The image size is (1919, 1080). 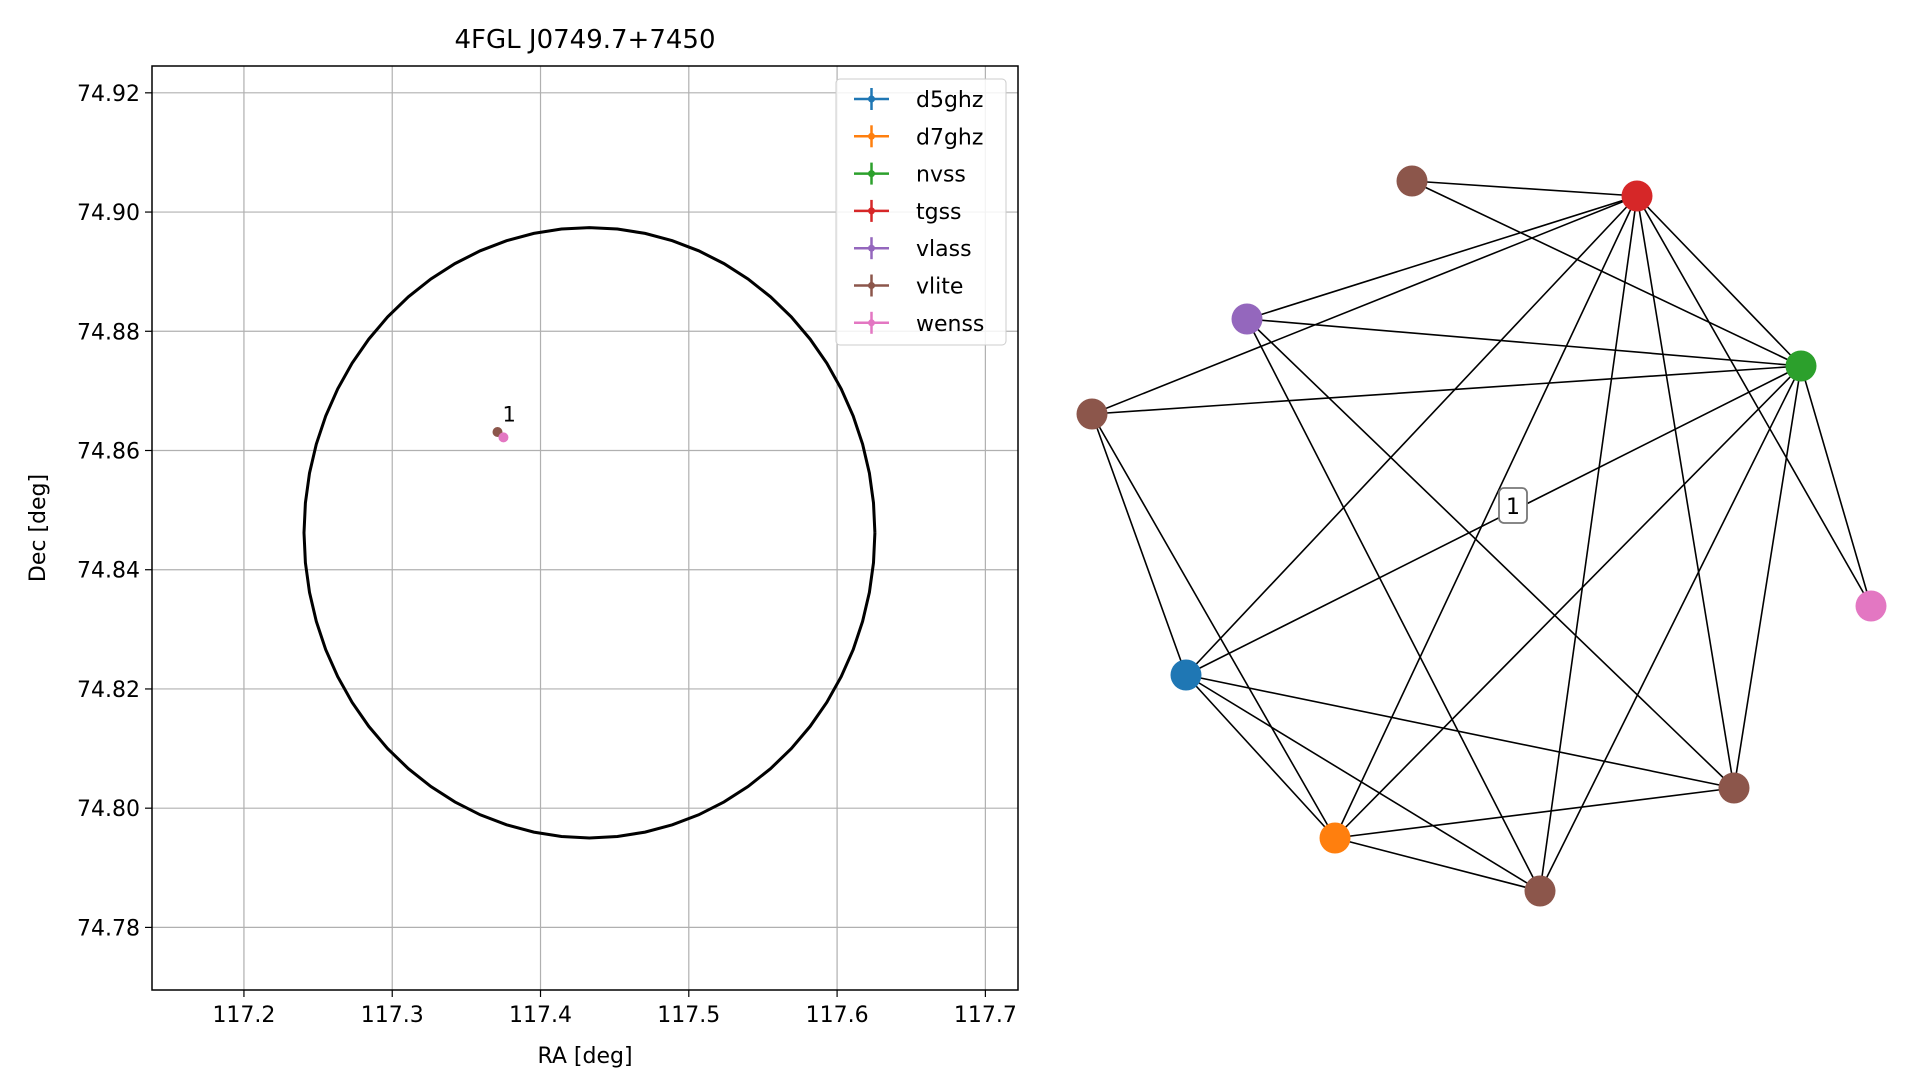 What do you see at coordinates (939, 287) in the screenshot?
I see `legend-label-vlite: vlite` at bounding box center [939, 287].